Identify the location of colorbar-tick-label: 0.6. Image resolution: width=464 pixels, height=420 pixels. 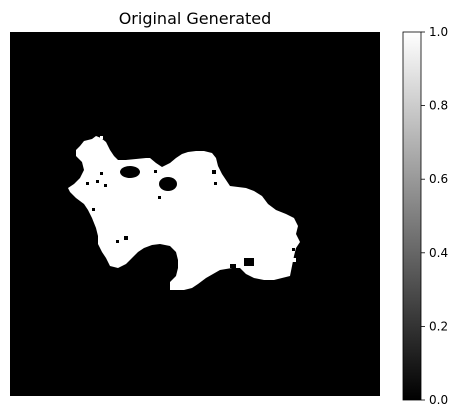
(438, 179).